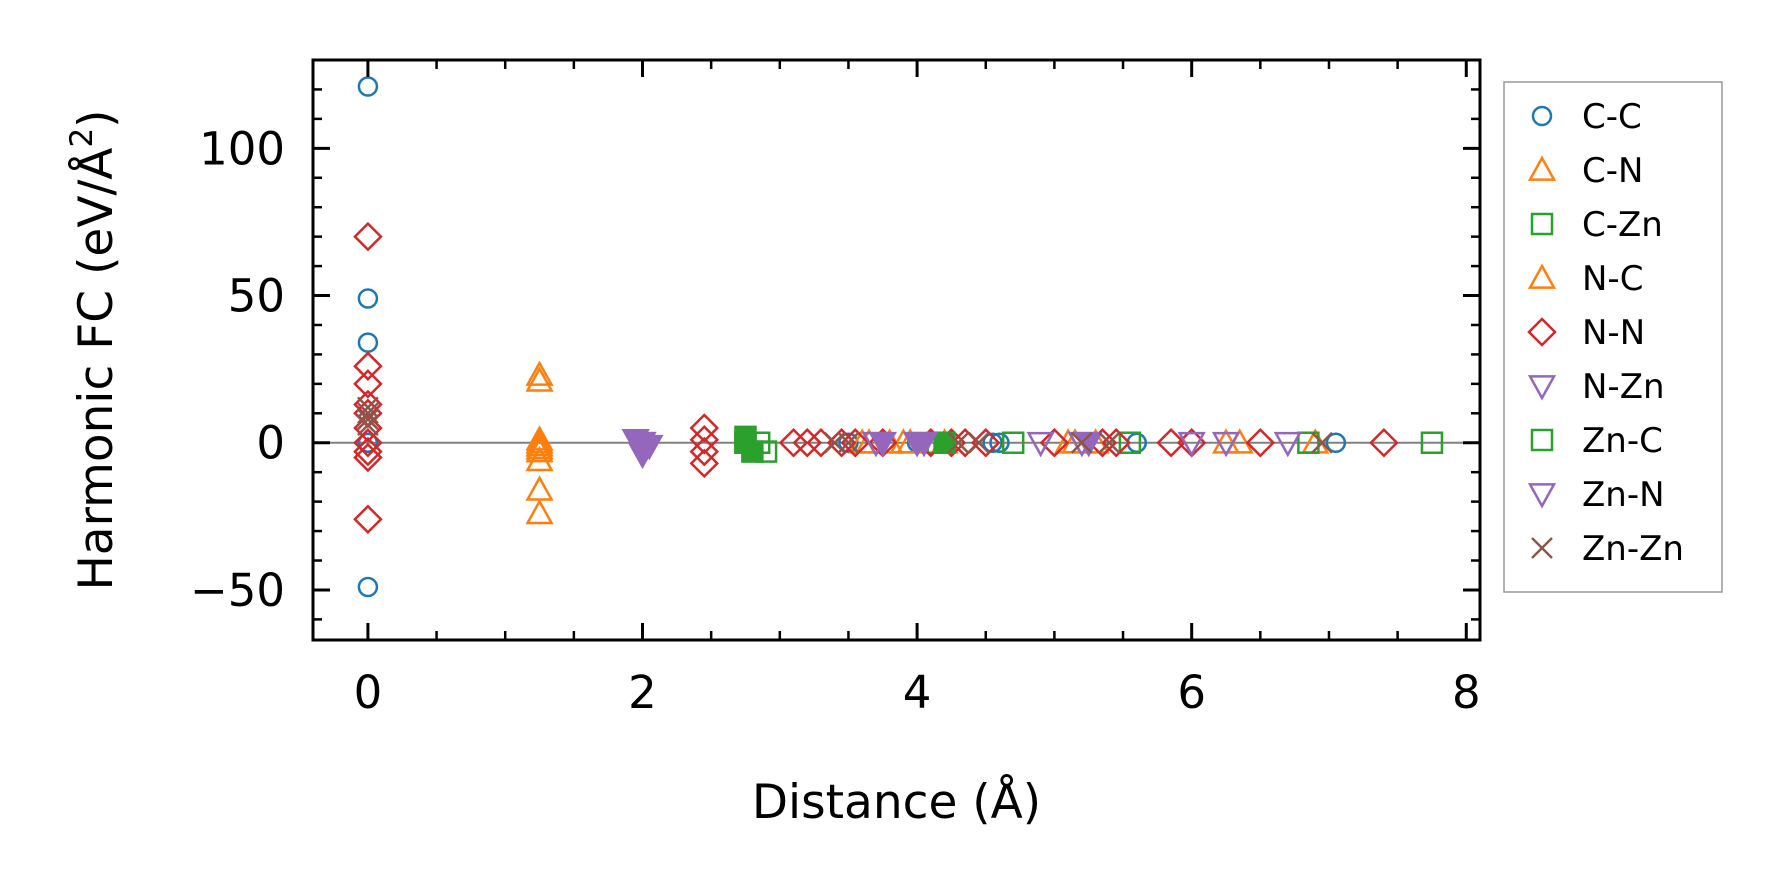 This screenshot has height=883, width=1771. What do you see at coordinates (1542, 548) in the screenshot?
I see `legend-marker-zn-zn` at bounding box center [1542, 548].